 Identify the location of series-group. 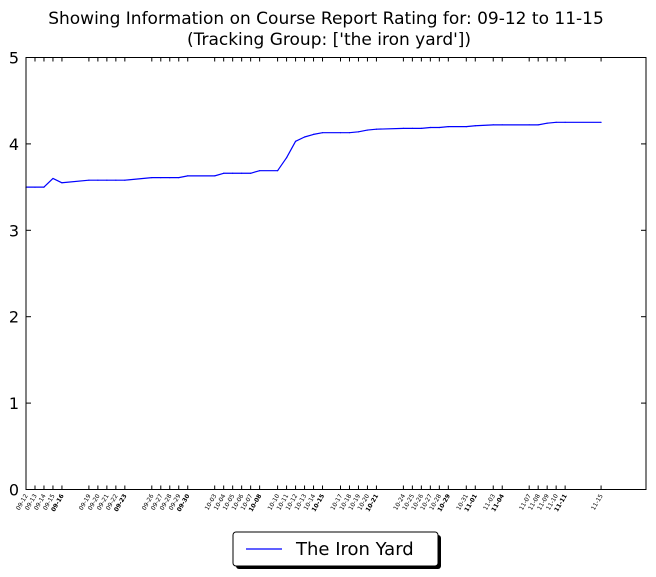
(313, 154).